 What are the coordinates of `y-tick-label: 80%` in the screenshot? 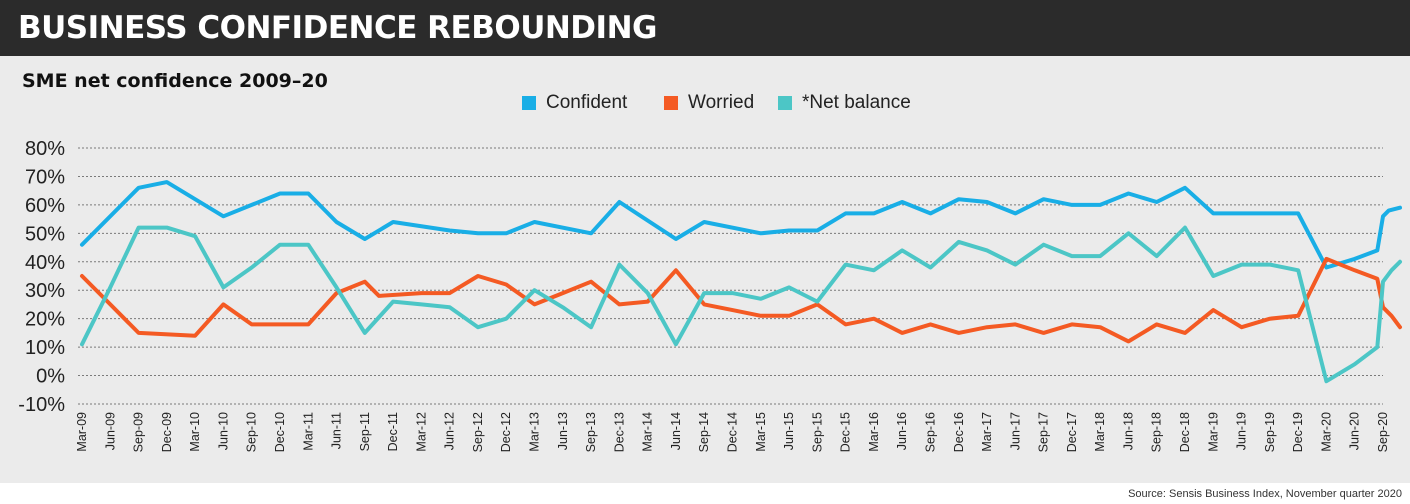 It's located at (45, 149).